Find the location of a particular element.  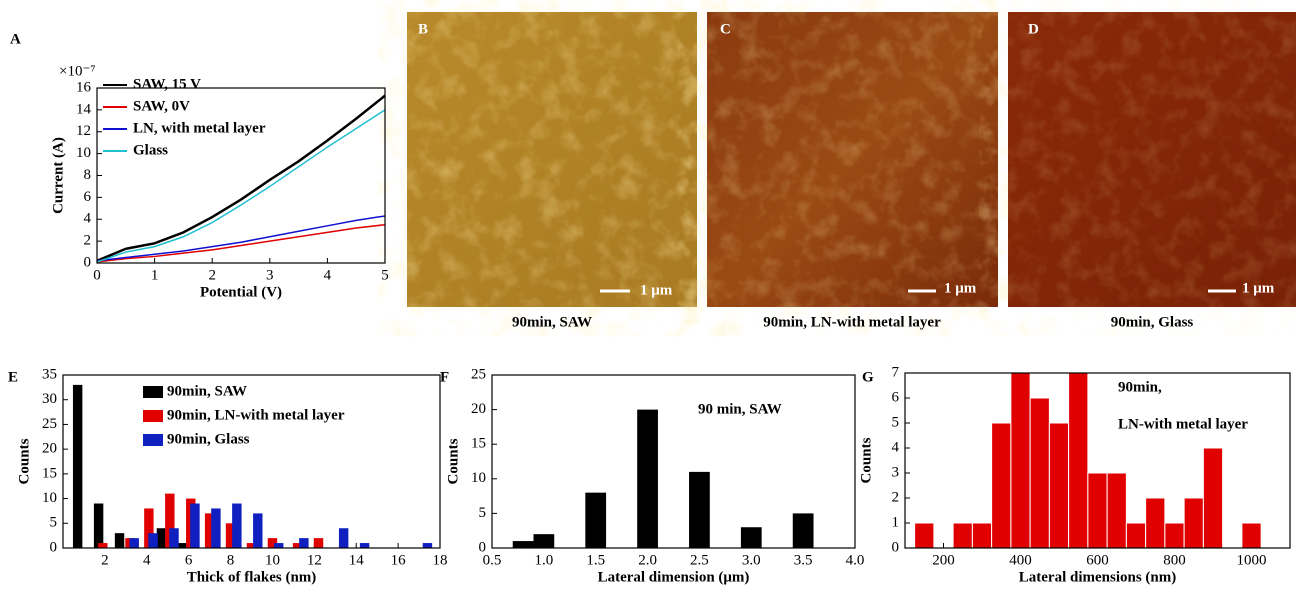

x-tick-label: 6 is located at coordinates (189, 560).